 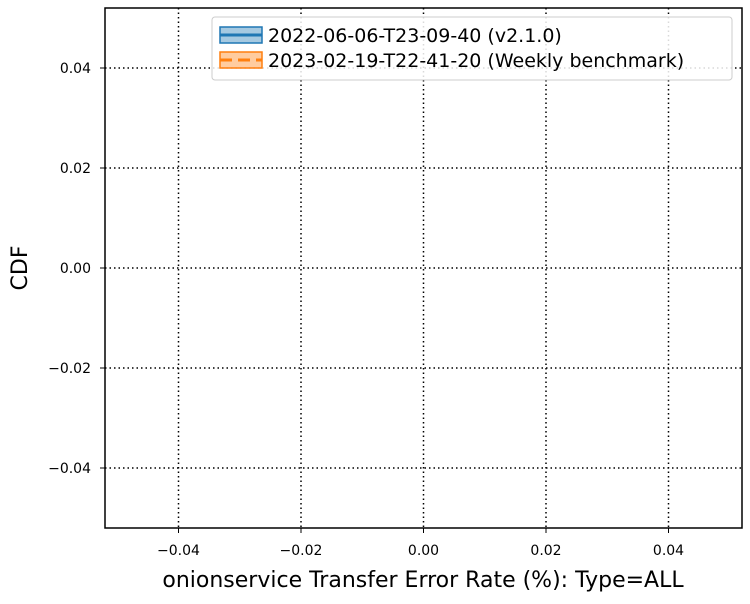 What do you see at coordinates (423, 551) in the screenshot?
I see `x-tick-label: 0.00` at bounding box center [423, 551].